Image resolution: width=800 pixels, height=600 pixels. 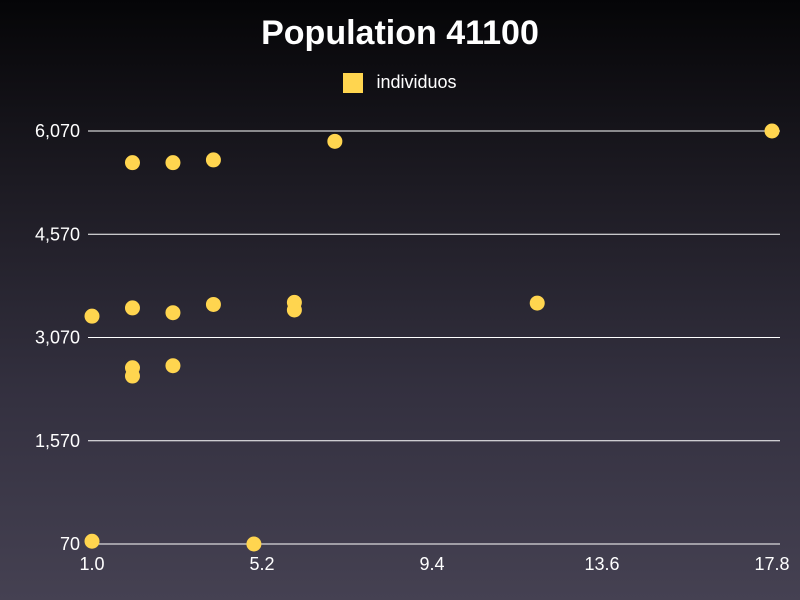 I want to click on x-tick-label-2: 9.4, so click(x=431, y=564).